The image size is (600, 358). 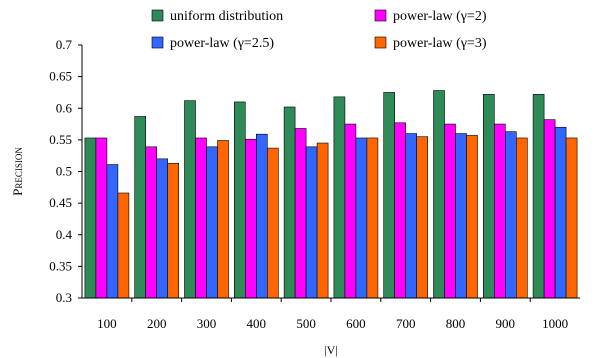 What do you see at coordinates (226, 16) in the screenshot?
I see `legend-label: uniform distribution` at bounding box center [226, 16].